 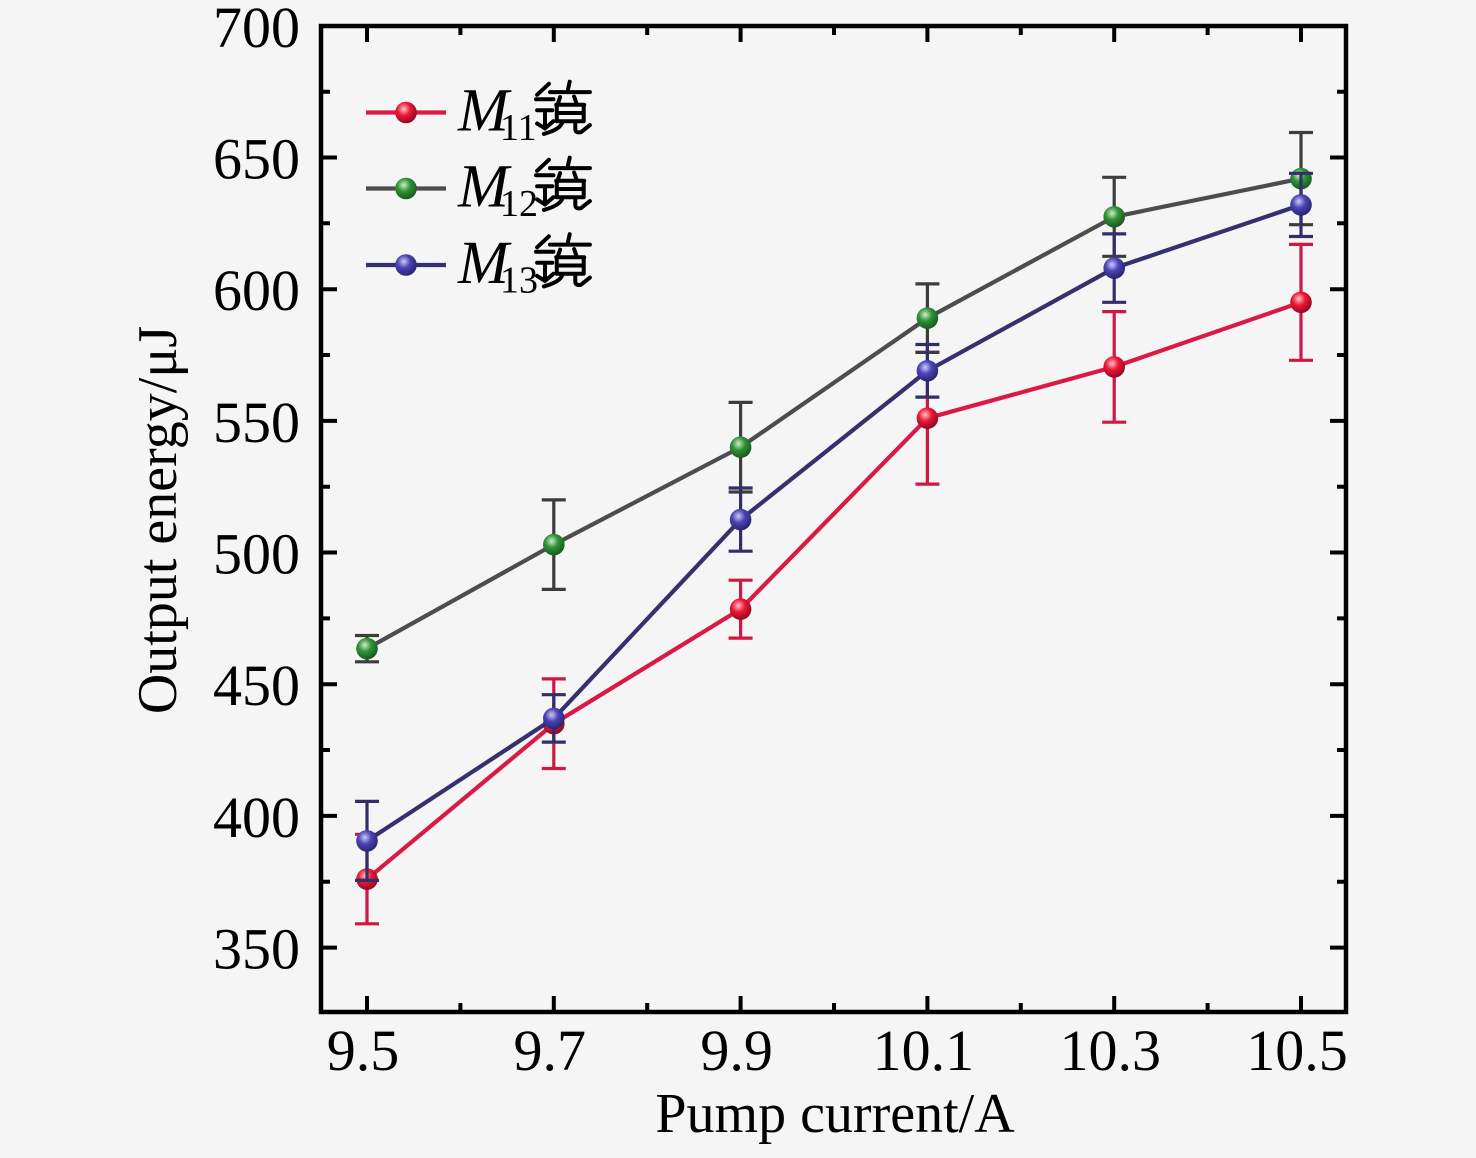 I want to click on svg-text: Pump current/A, so click(x=835, y=1114).